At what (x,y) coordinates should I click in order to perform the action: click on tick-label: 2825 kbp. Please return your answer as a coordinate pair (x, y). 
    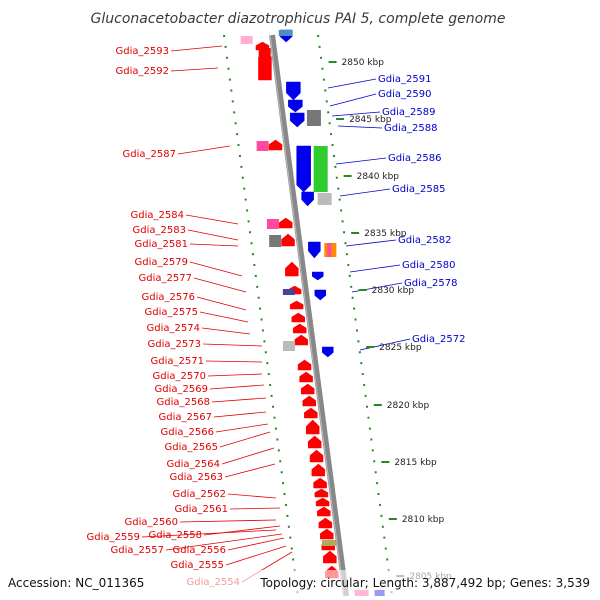
    Looking at the image, I should click on (400, 348).